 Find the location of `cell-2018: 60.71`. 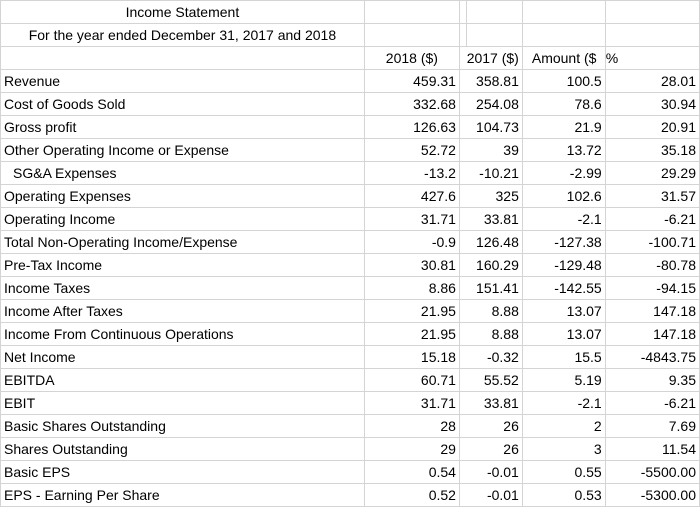

cell-2018: 60.71 is located at coordinates (411, 380).